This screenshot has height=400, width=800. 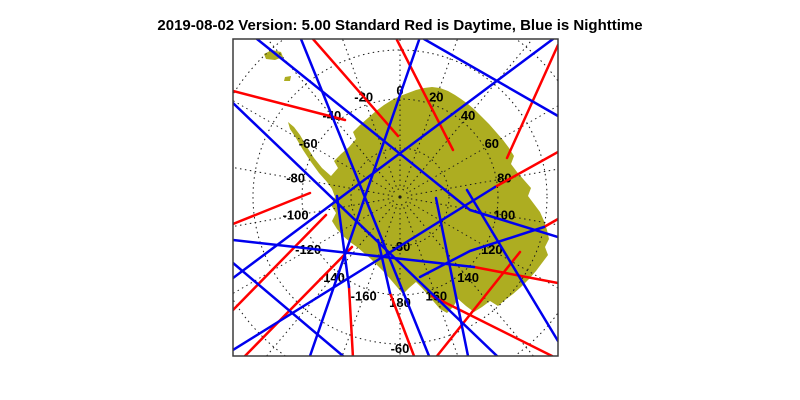 What do you see at coordinates (504, 178) in the screenshot?
I see `longitude-label: 80` at bounding box center [504, 178].